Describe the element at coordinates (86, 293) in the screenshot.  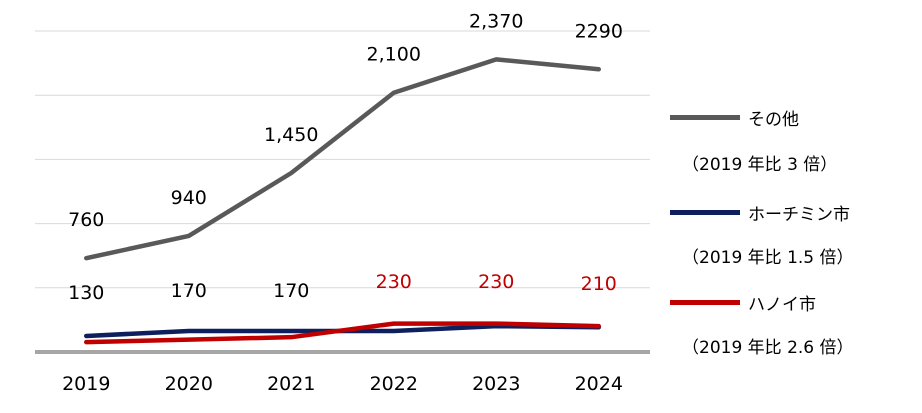
I see `data-label-hcmc: 130` at that location.